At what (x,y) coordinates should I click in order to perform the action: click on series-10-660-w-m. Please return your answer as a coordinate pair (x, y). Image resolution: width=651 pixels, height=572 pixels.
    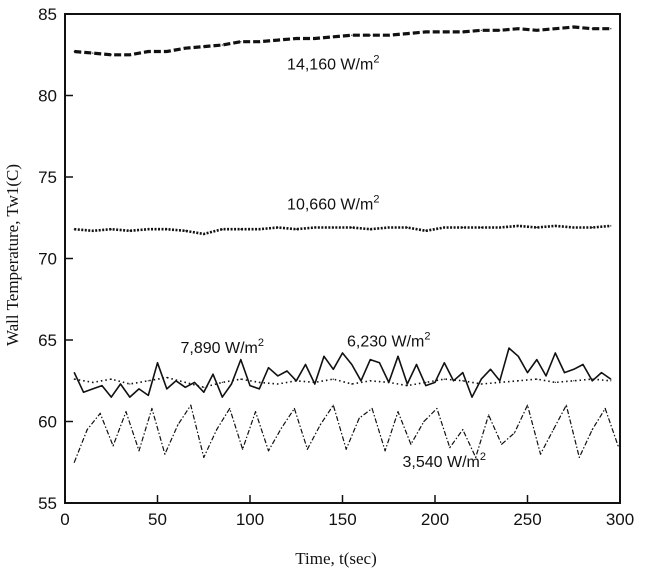
    Looking at the image, I should click on (342, 230).